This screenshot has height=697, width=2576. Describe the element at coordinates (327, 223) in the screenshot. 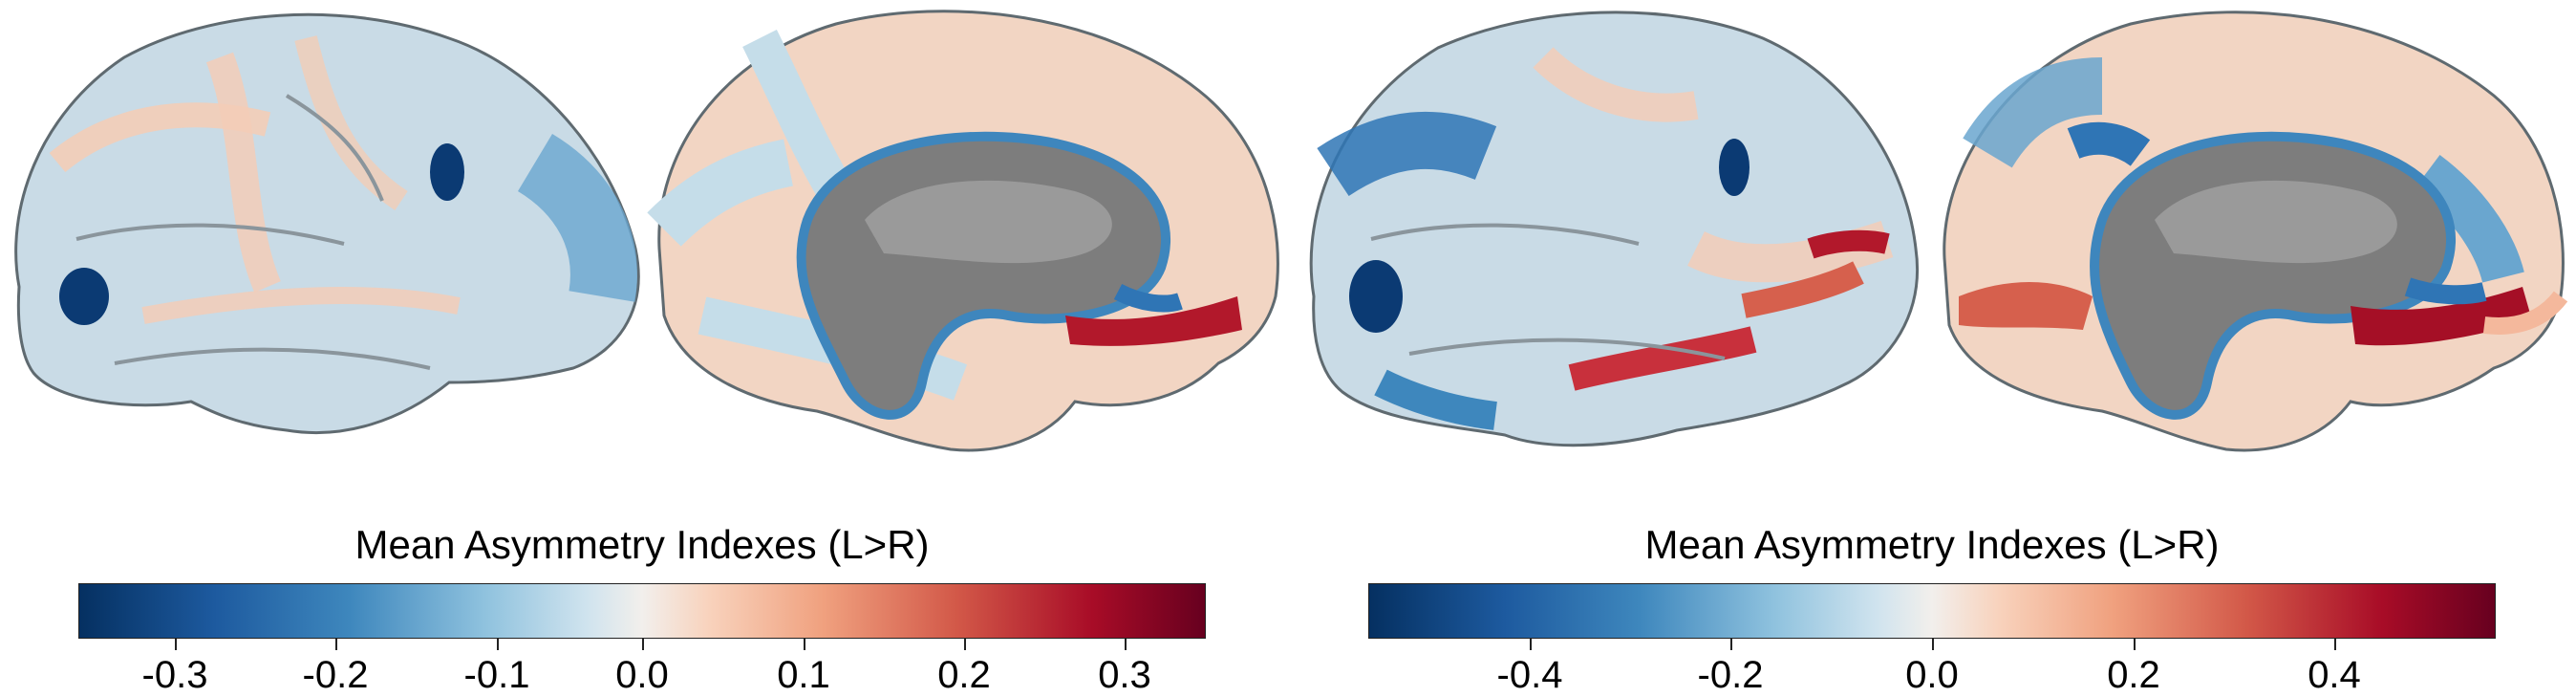

I see `brain-left-lateral` at that location.